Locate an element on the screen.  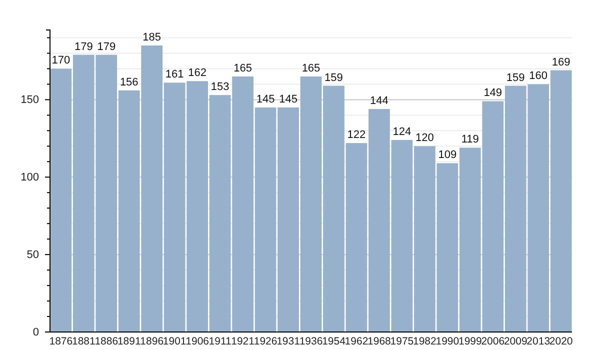
x-tick-label: 1931 is located at coordinates (288, 341).